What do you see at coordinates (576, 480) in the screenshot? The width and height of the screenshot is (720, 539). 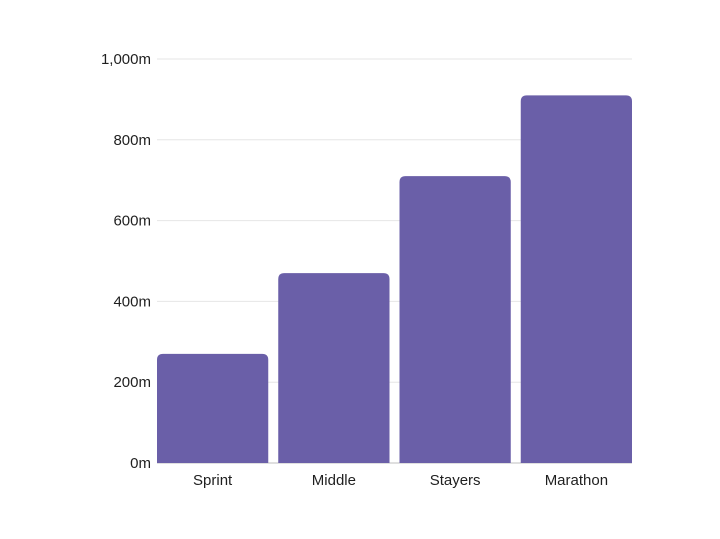 I see `x-category-label: Marathon` at bounding box center [576, 480].